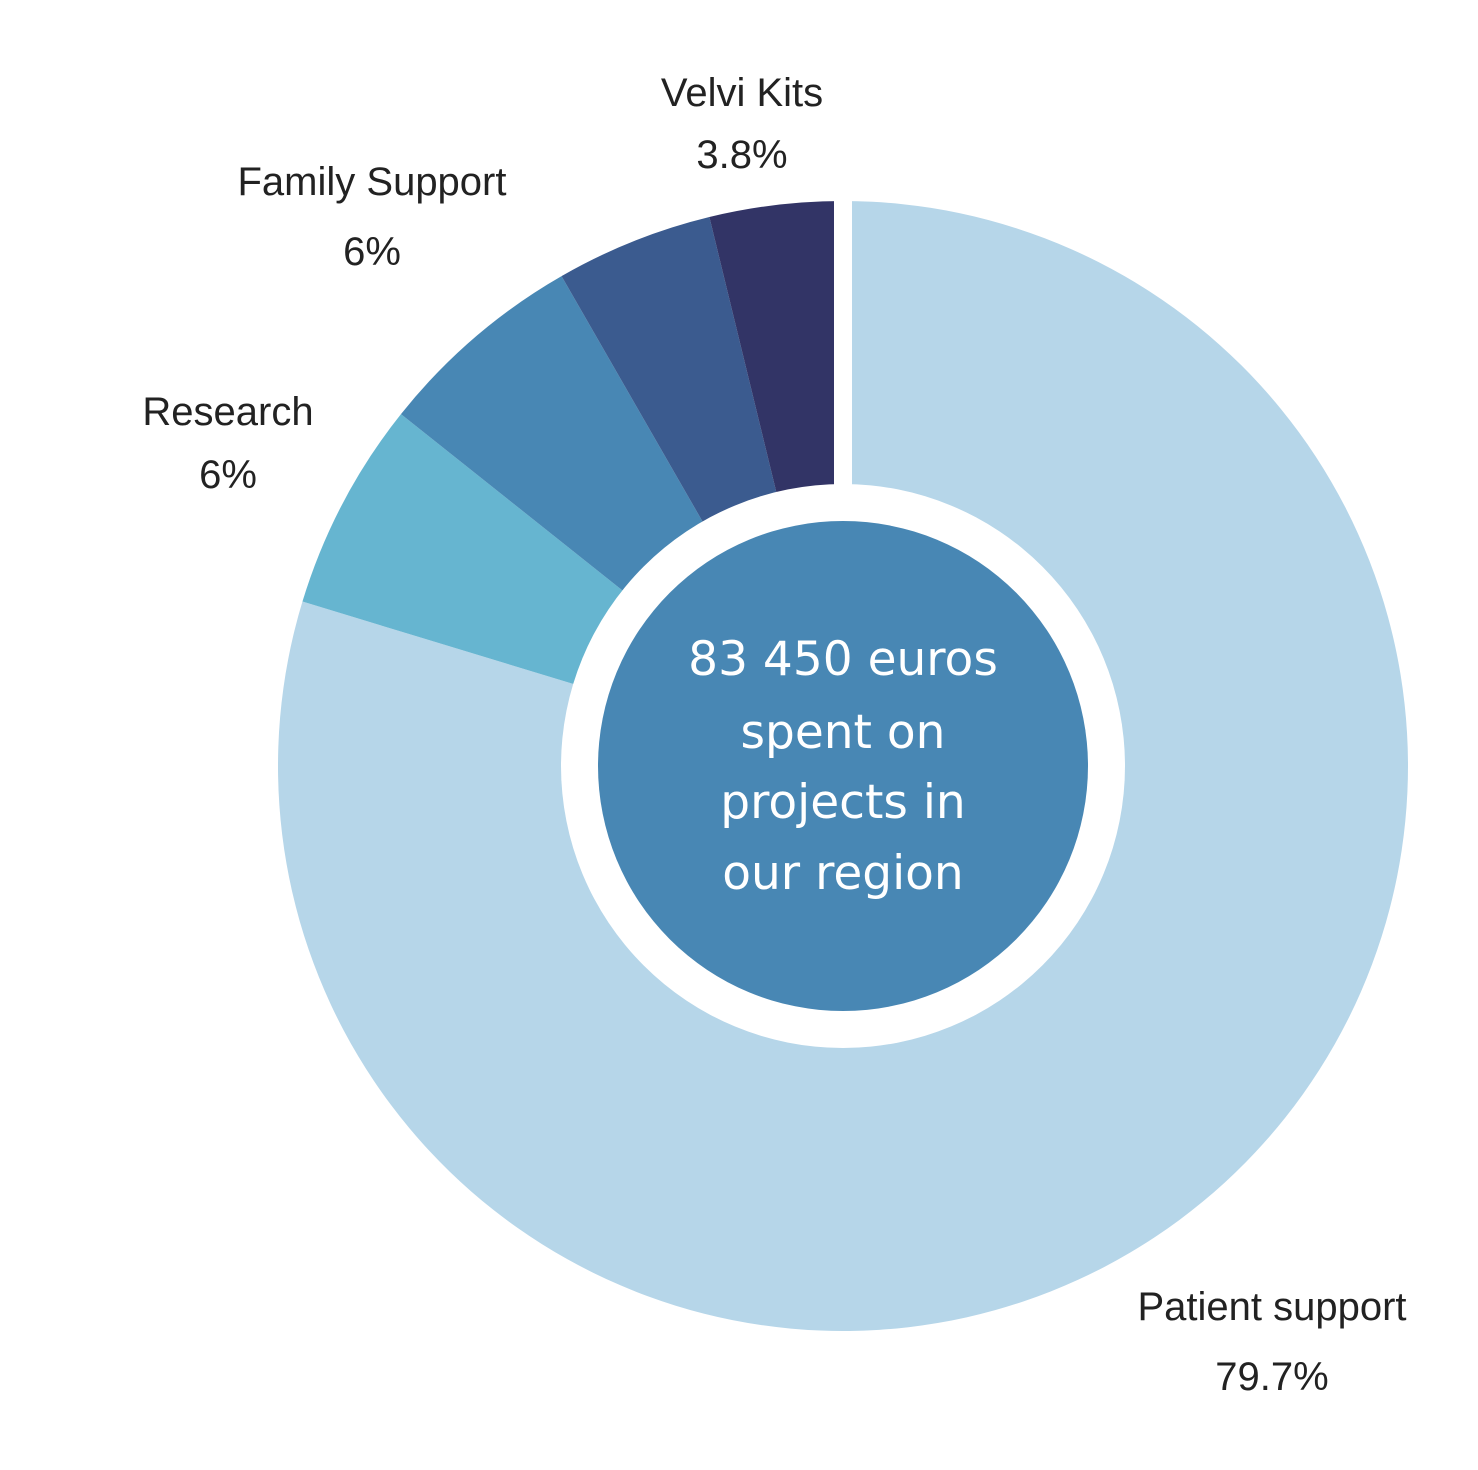  Describe the element at coordinates (742, 93) in the screenshot. I see `label-velvi-kits: Velvi Kits` at that location.